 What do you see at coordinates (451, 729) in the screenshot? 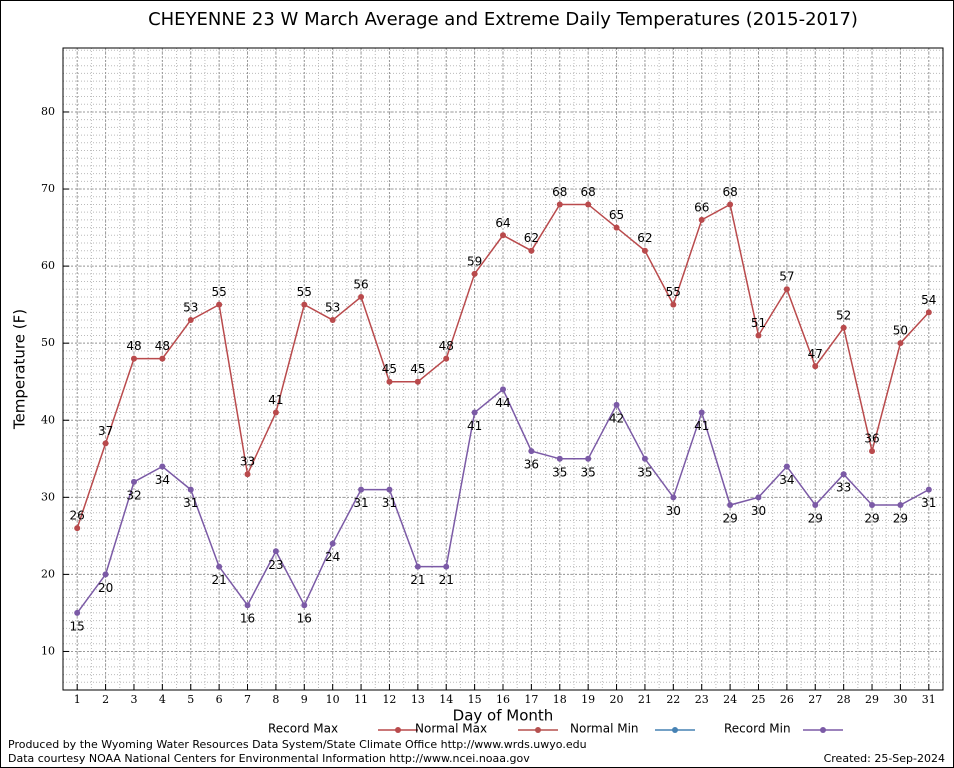
I see `legend-label: Normal Max` at bounding box center [451, 729].